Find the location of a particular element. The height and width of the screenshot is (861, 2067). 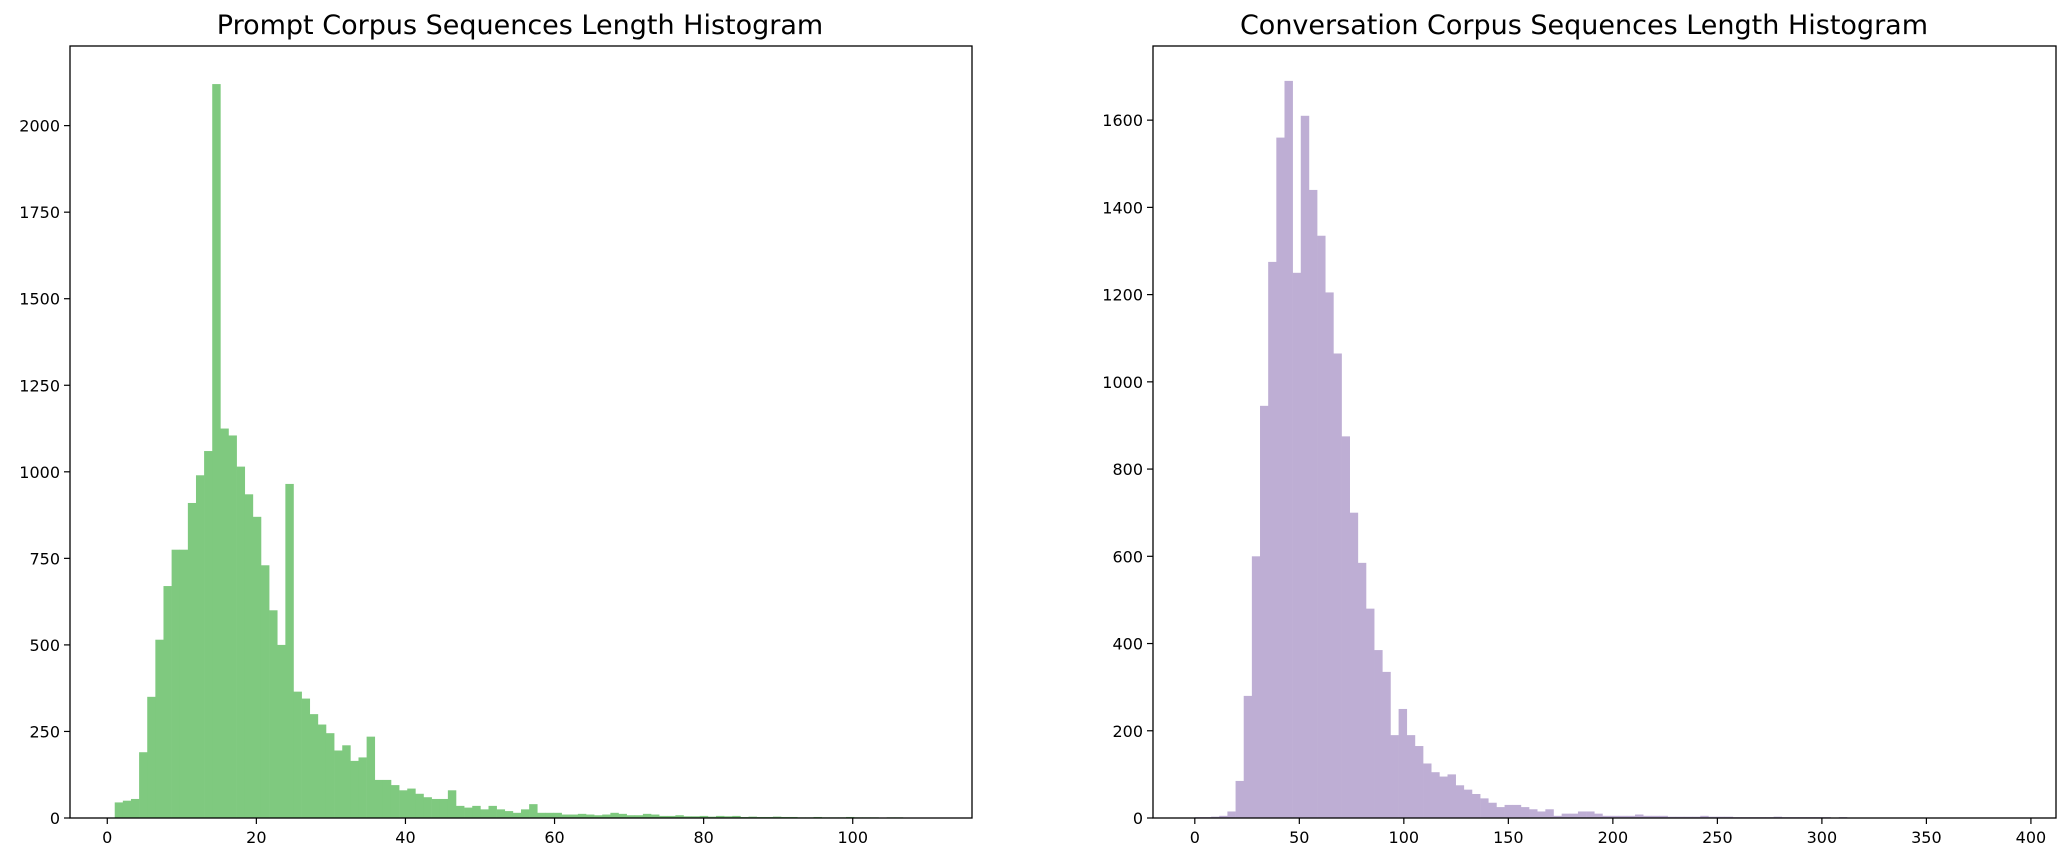

x-tick-label: 80 is located at coordinates (703, 837).